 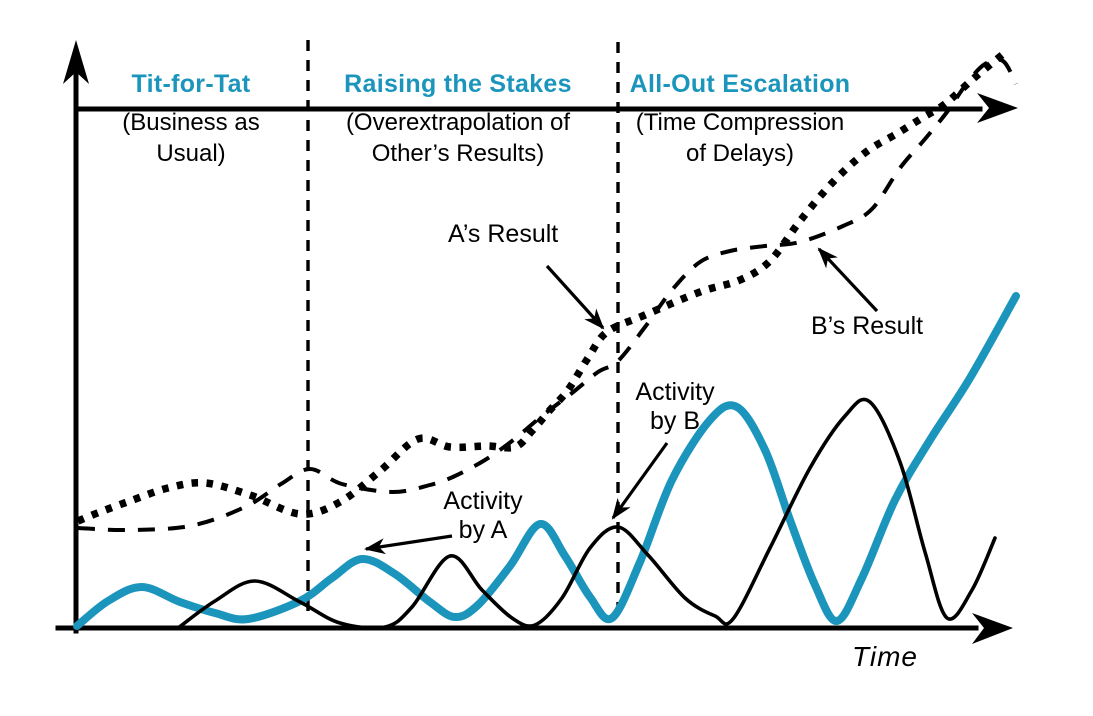 What do you see at coordinates (191, 138) in the screenshot?
I see `phase-1-subtitle: (Business as Usual)` at bounding box center [191, 138].